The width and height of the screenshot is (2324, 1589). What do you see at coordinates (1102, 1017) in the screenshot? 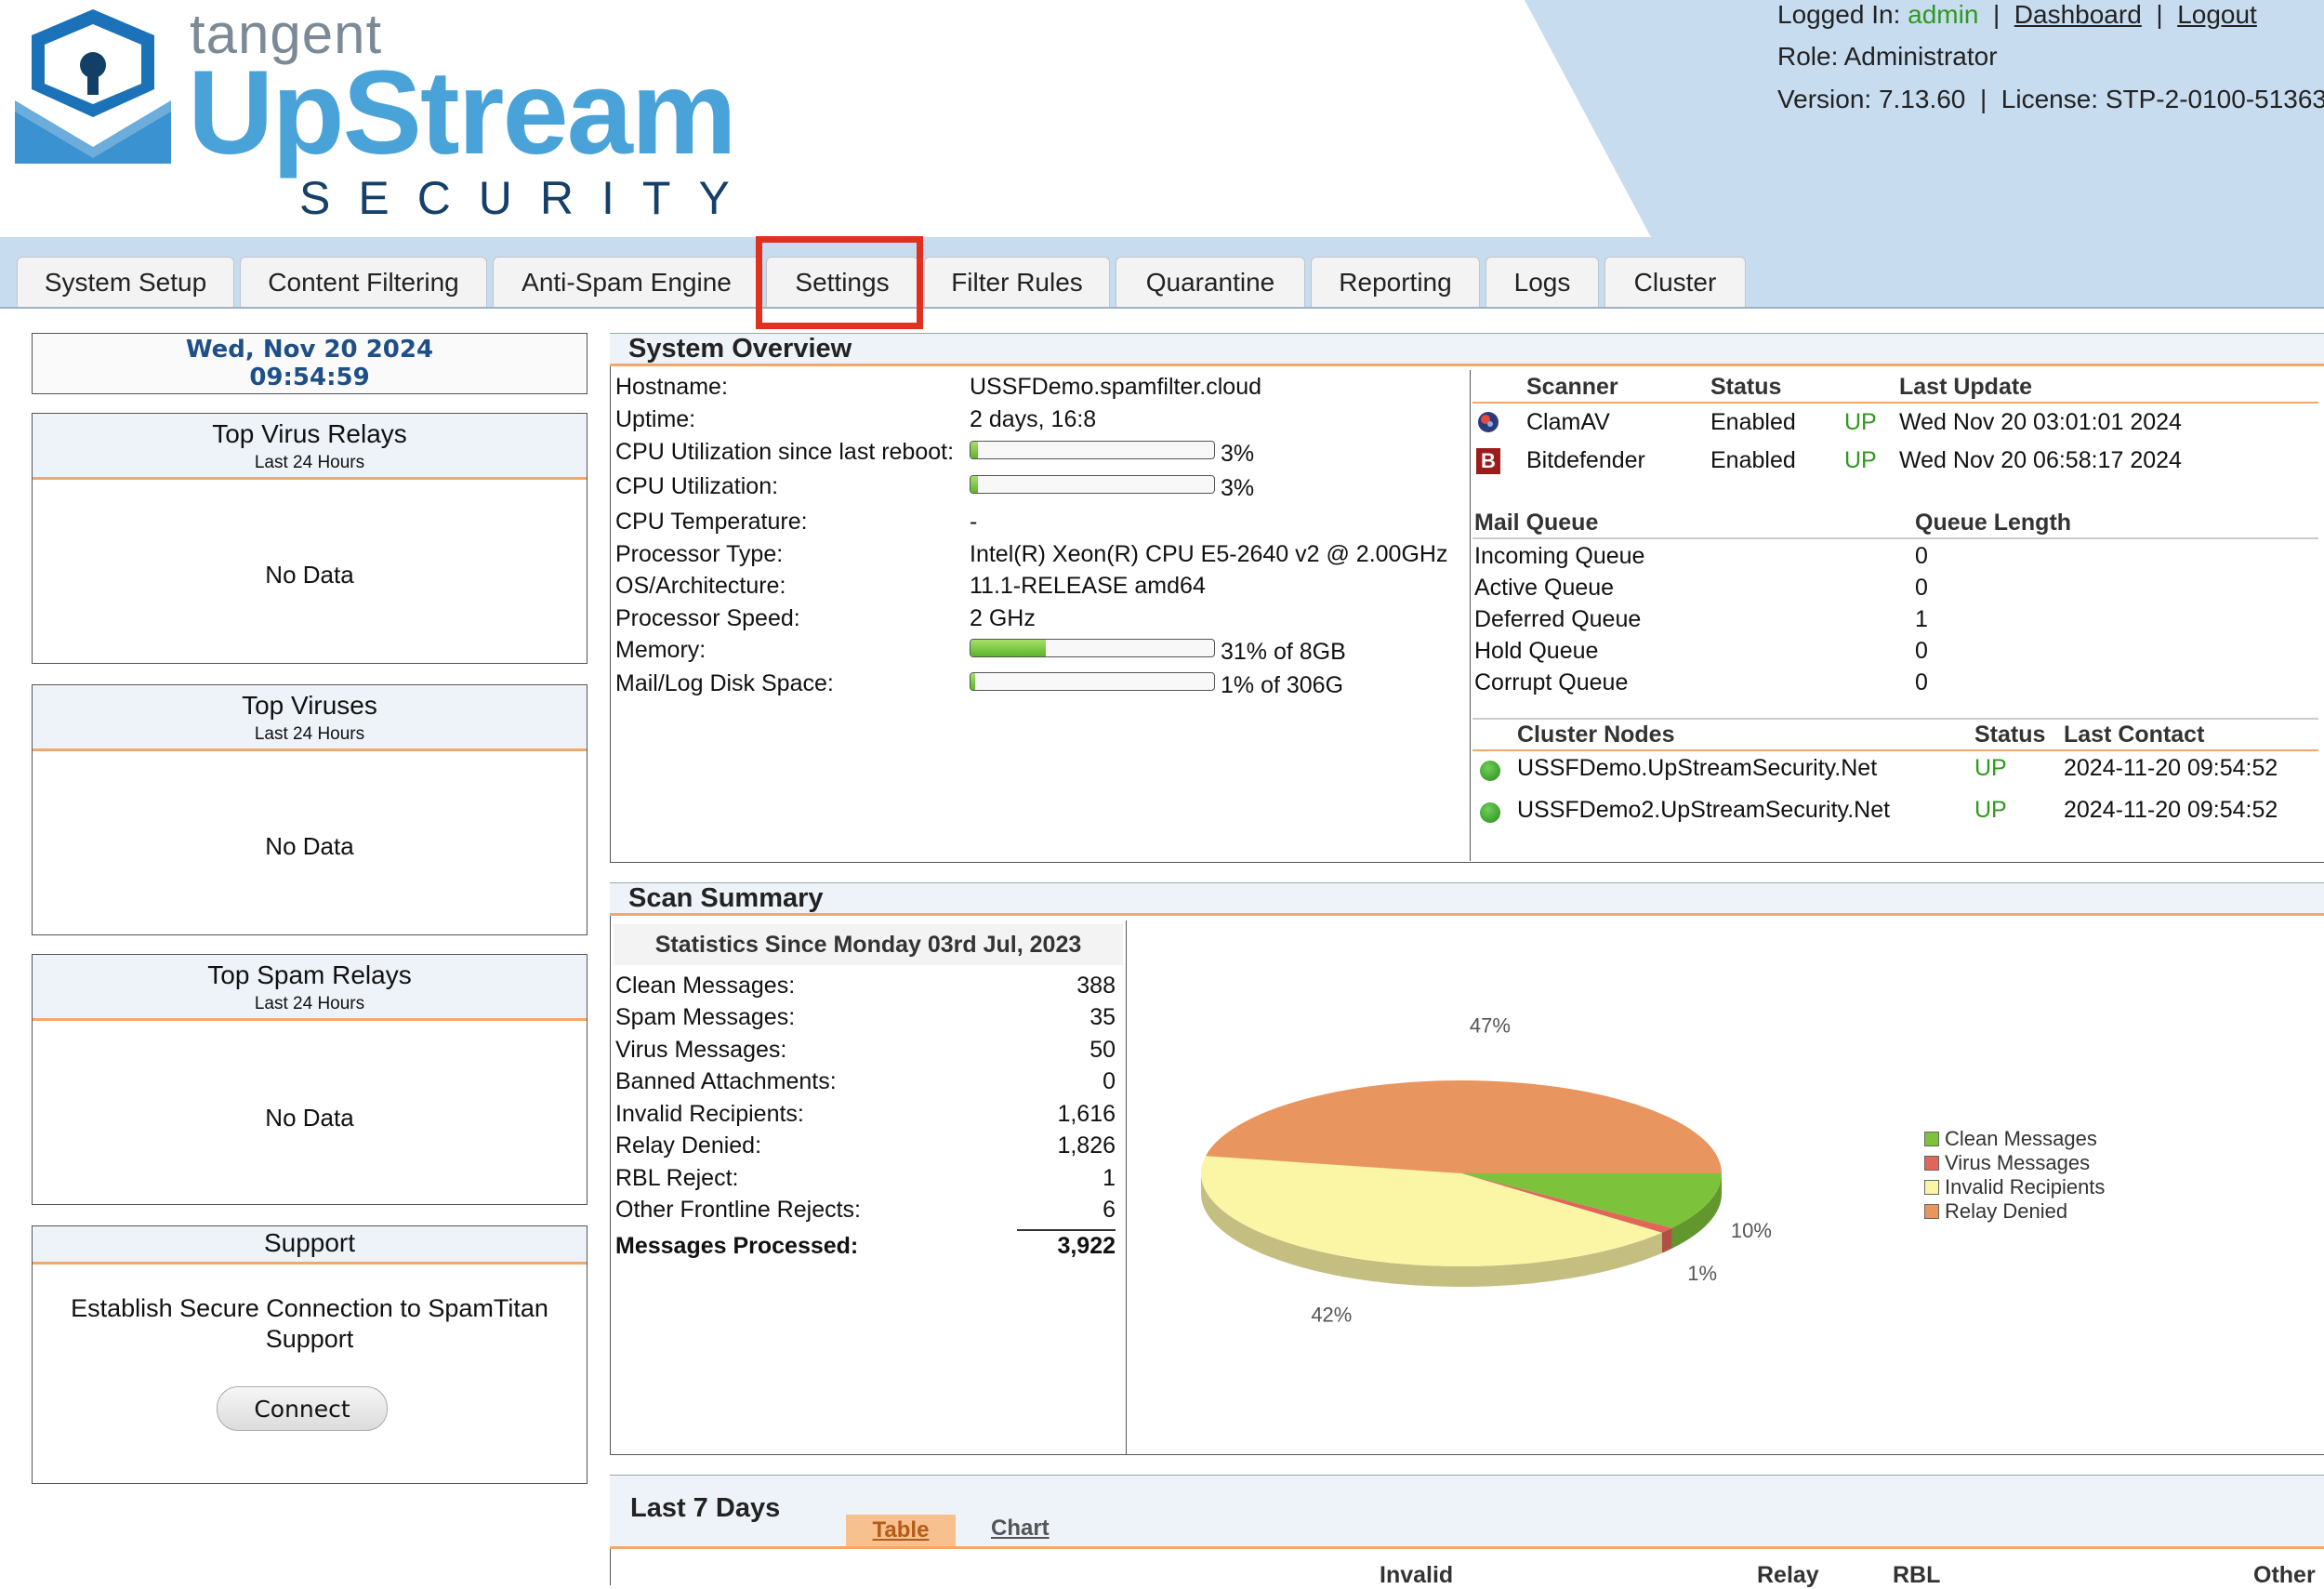
I see `stat-value: 35` at bounding box center [1102, 1017].